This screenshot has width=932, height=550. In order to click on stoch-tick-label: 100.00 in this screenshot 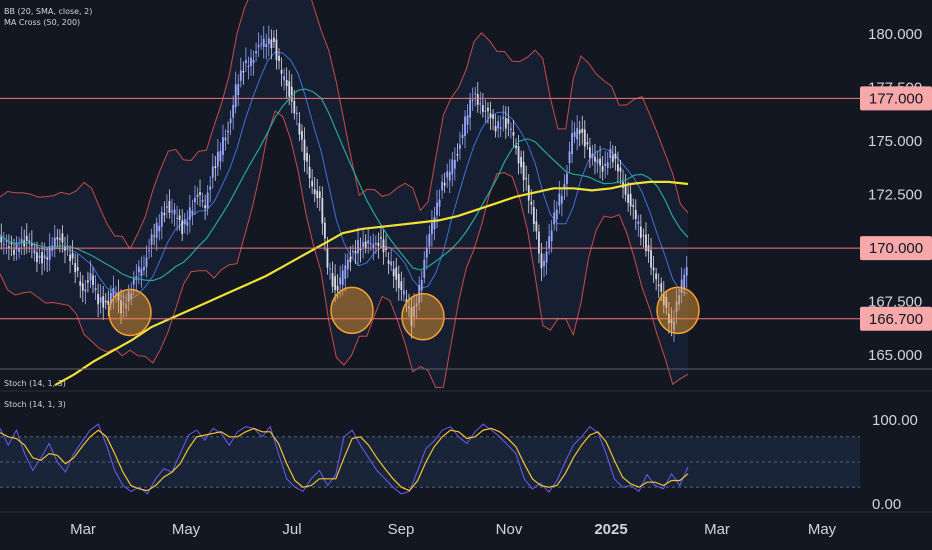, I will do `click(895, 420)`.